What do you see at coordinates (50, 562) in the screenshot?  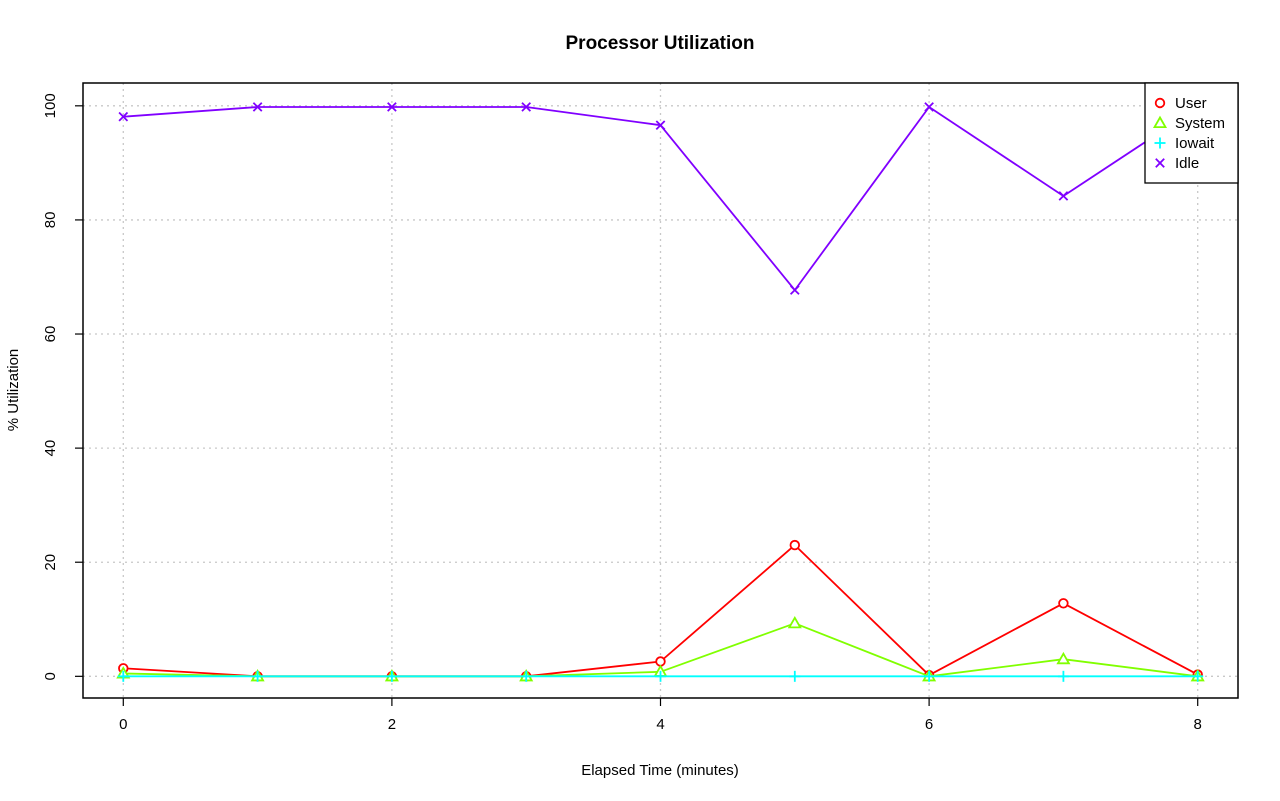 I see `y-tick-label: 20` at bounding box center [50, 562].